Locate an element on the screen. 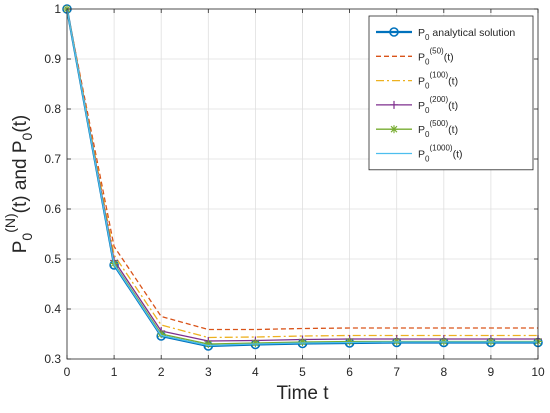 Image resolution: width=550 pixels, height=413 pixels. x-tick-label: 0 is located at coordinates (67, 372).